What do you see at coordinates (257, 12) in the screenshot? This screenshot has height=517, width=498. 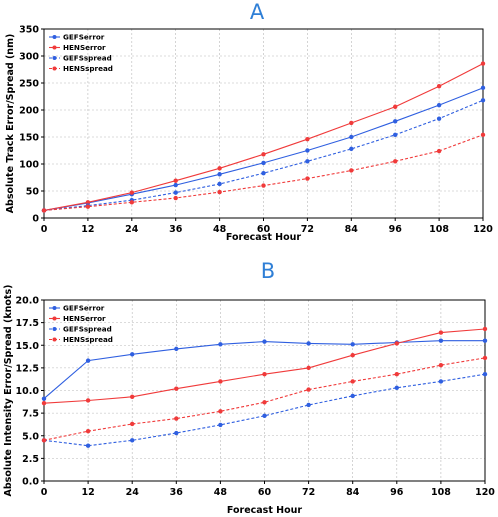 I see `panel-a-title: A` at bounding box center [257, 12].